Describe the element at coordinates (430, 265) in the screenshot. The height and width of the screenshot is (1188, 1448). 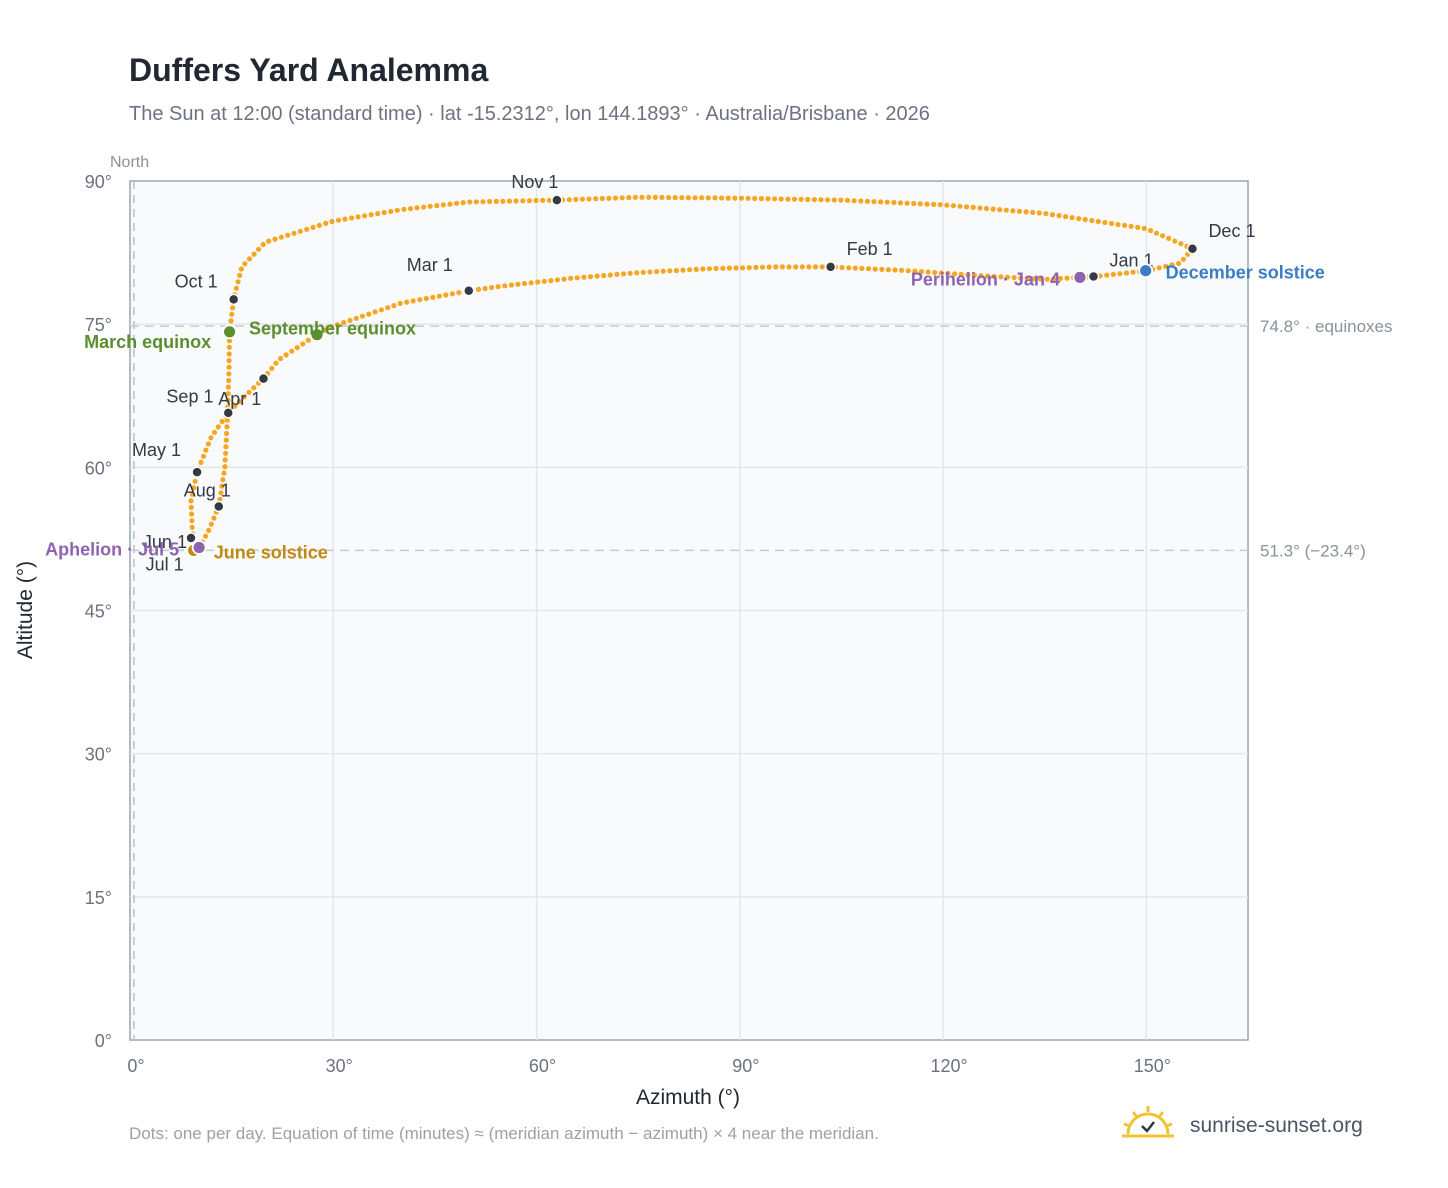
I see `month-marker-label: Mar 1` at that location.